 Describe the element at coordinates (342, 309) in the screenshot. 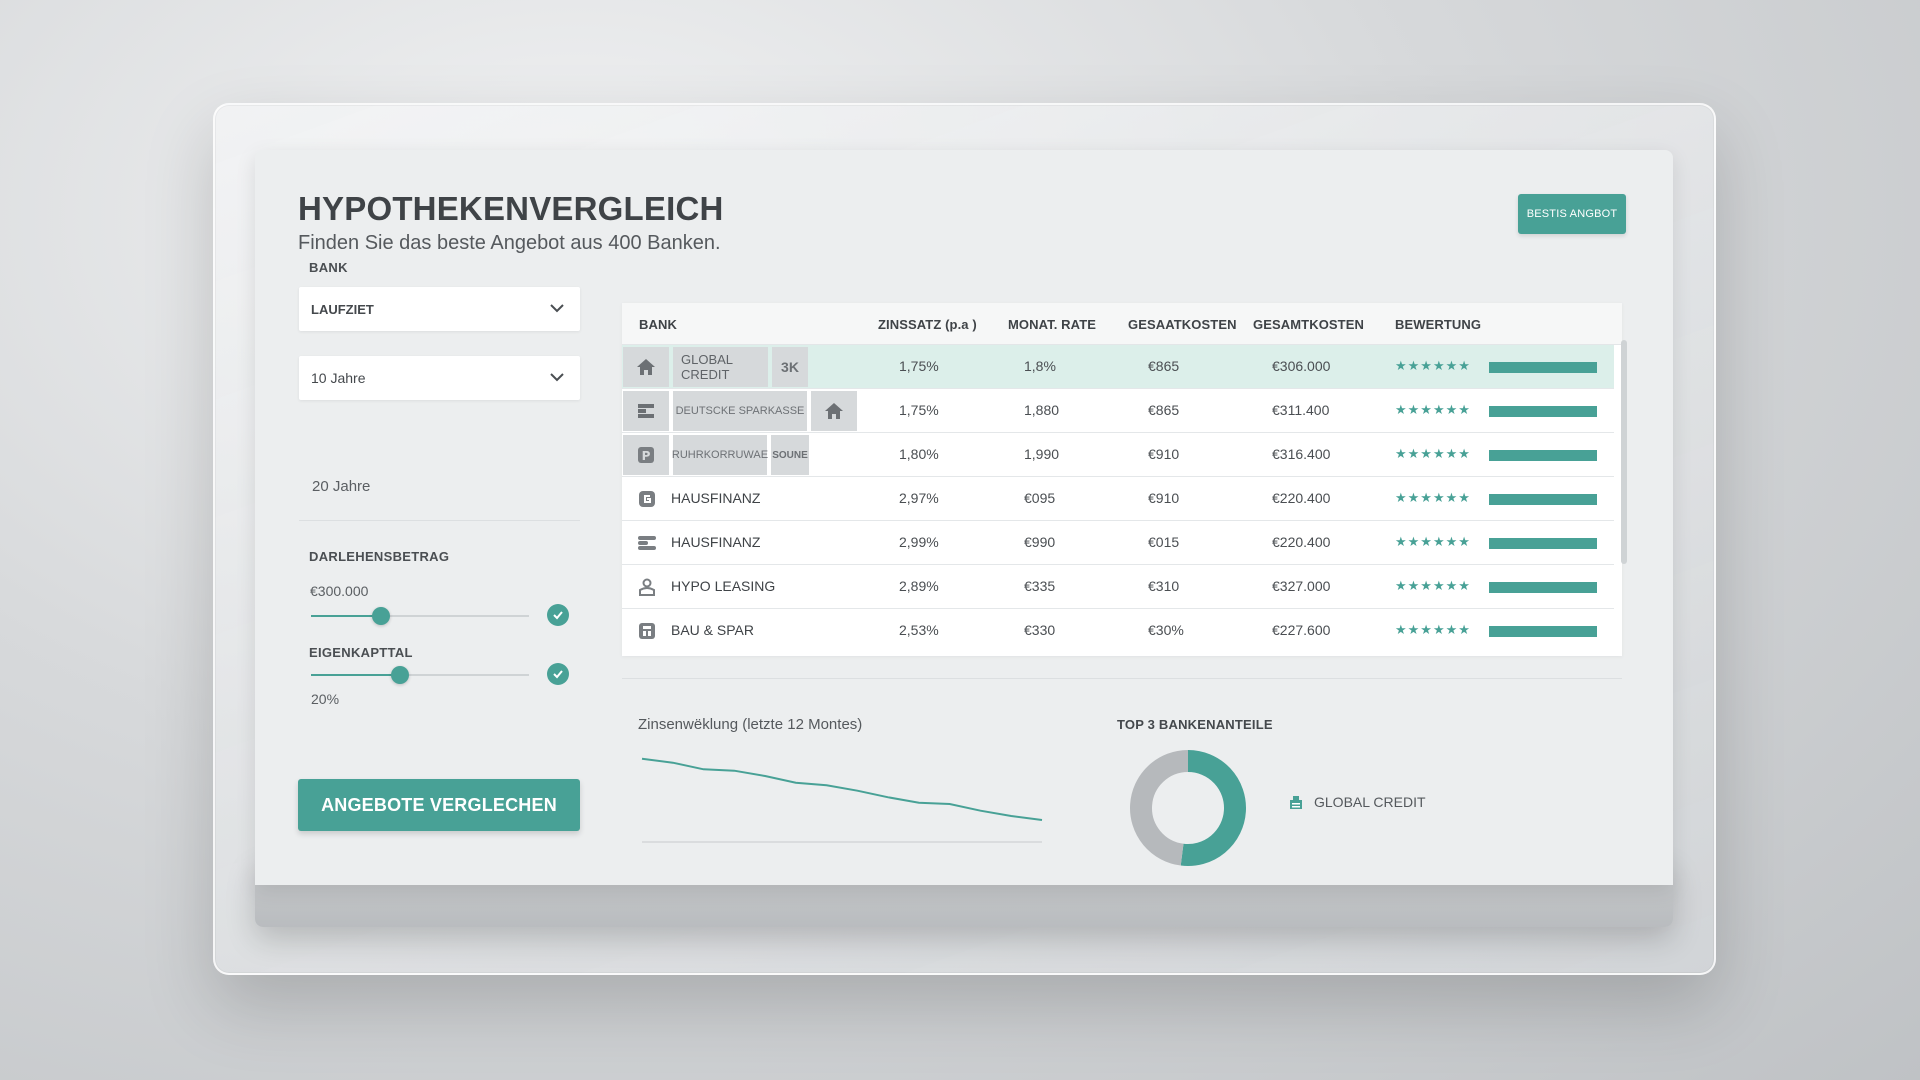

I see `laufzeit-select-value: LAUFZIET` at that location.